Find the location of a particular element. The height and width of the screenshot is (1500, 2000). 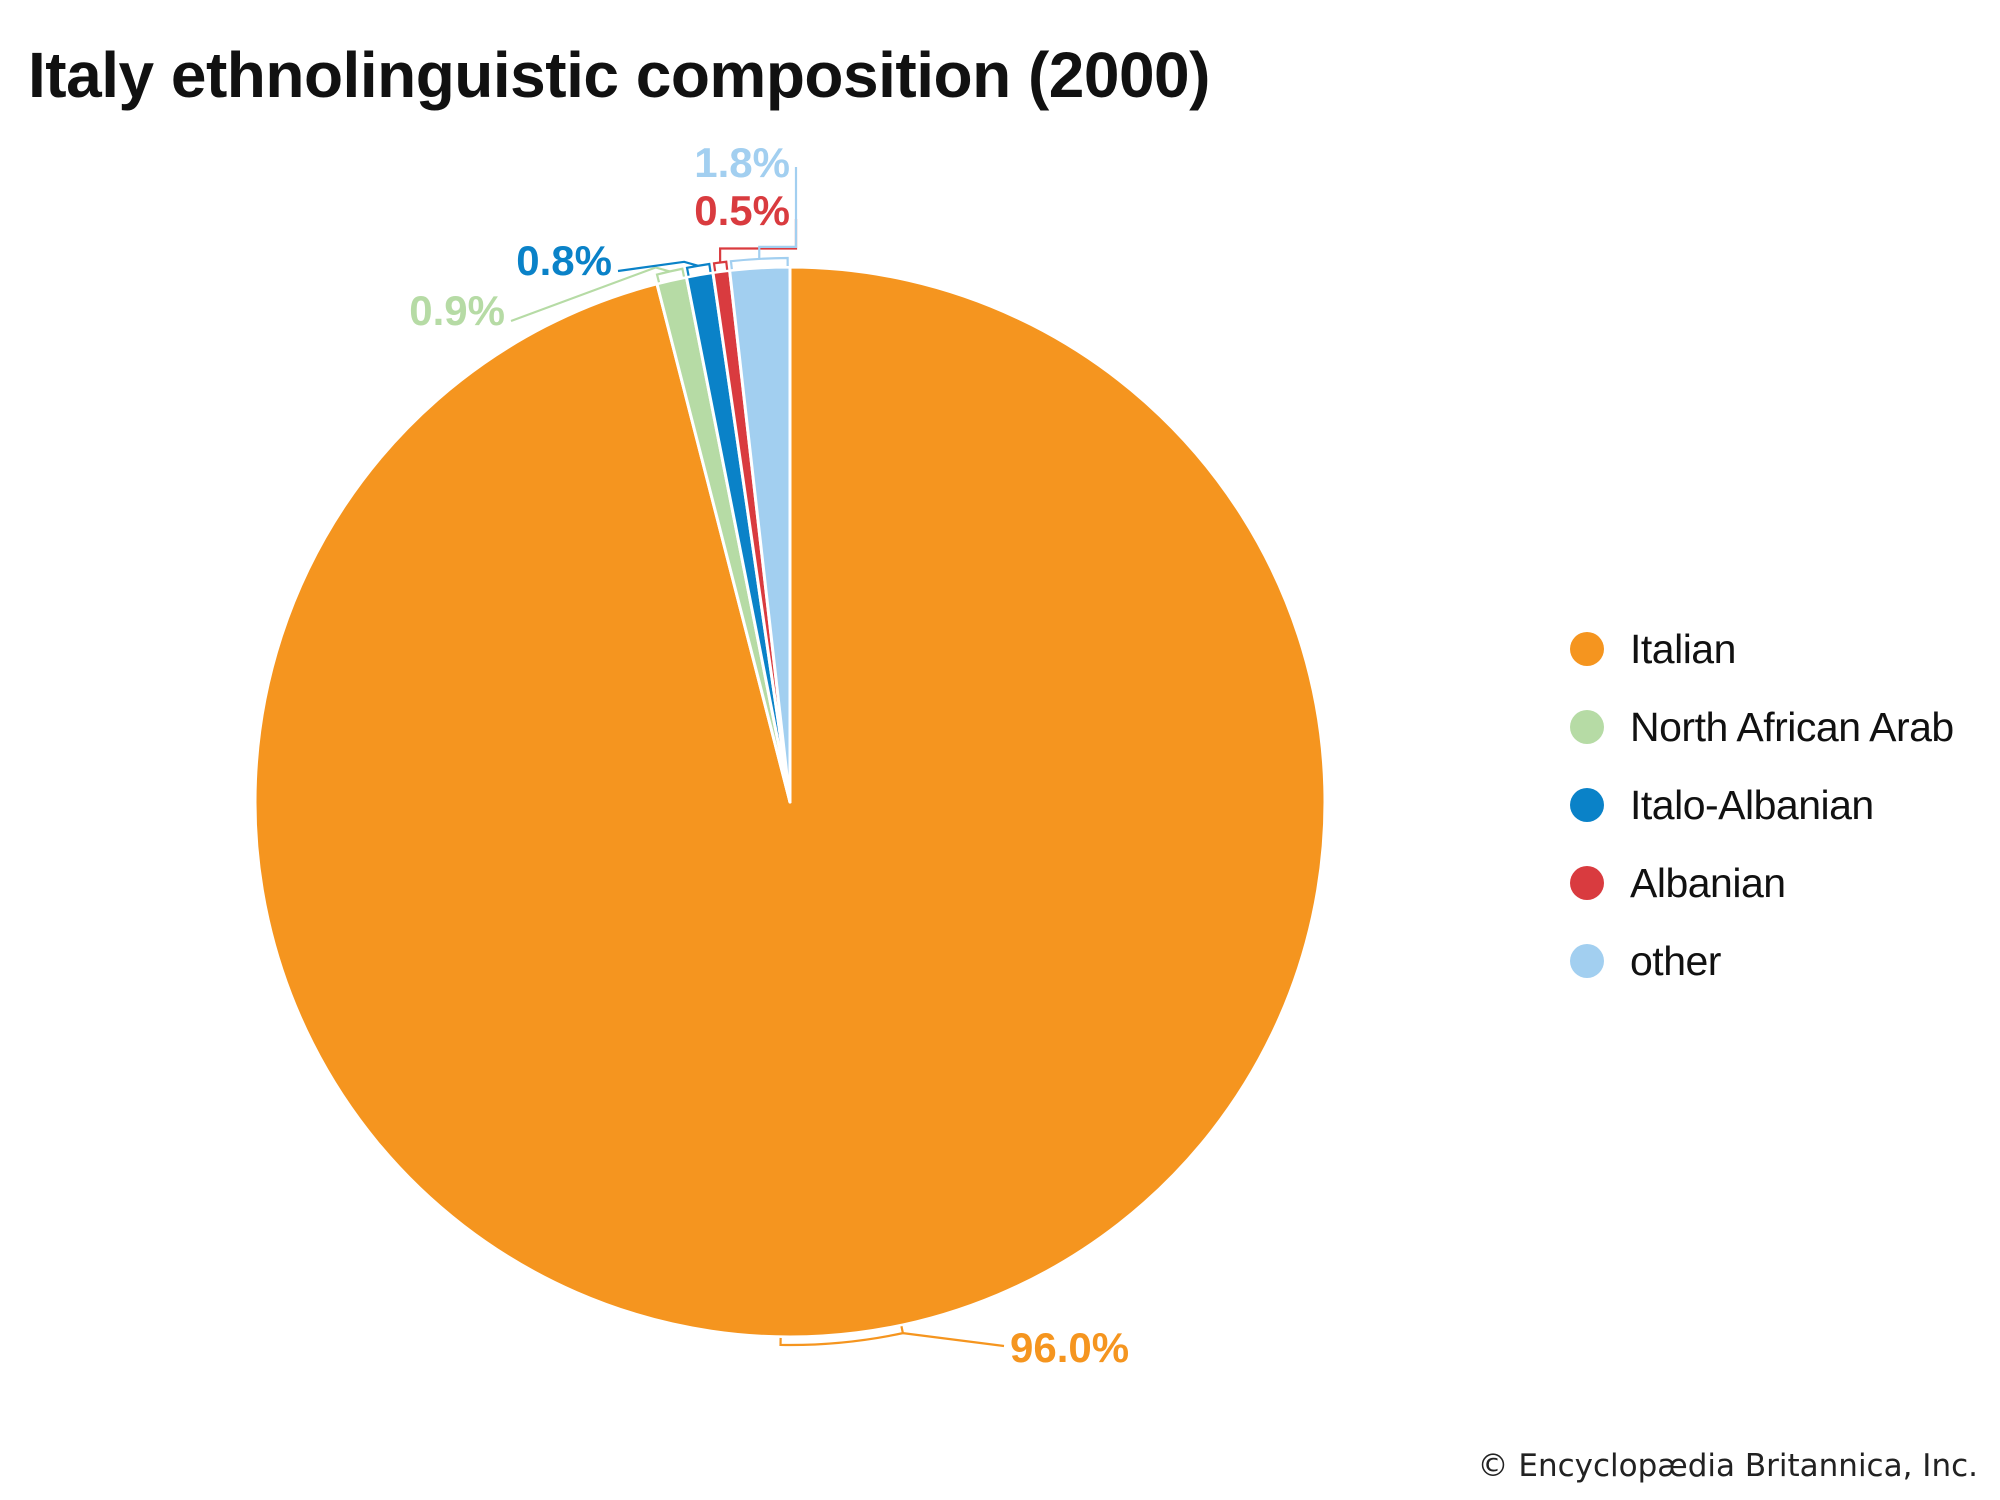

legend-item-italian: Italian is located at coordinates (1762, 649).